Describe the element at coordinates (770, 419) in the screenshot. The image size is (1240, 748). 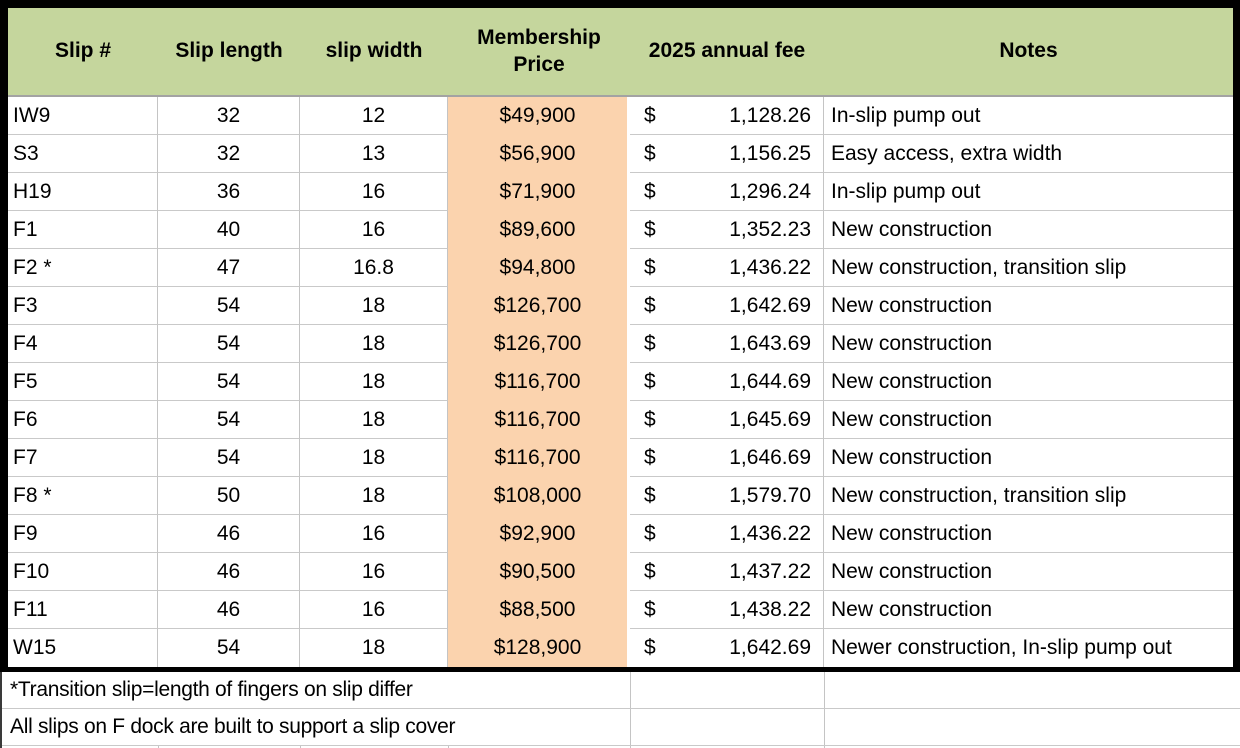
I see `fee-amount: 1,645.69` at that location.